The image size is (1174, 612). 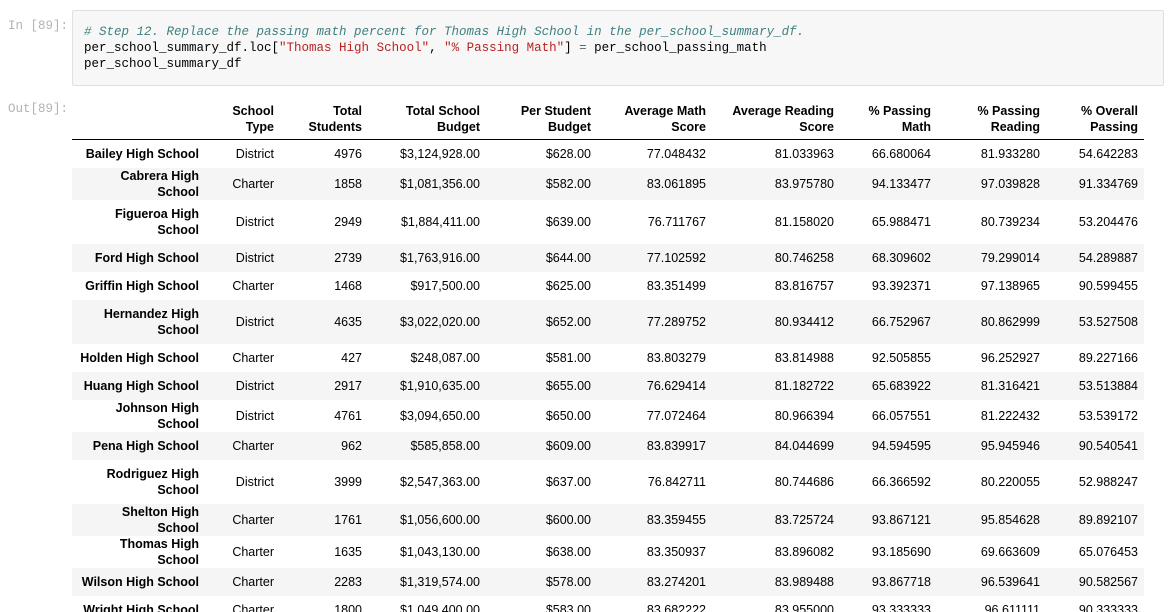 I want to click on school-name: Thomas High School, so click(x=159, y=551).